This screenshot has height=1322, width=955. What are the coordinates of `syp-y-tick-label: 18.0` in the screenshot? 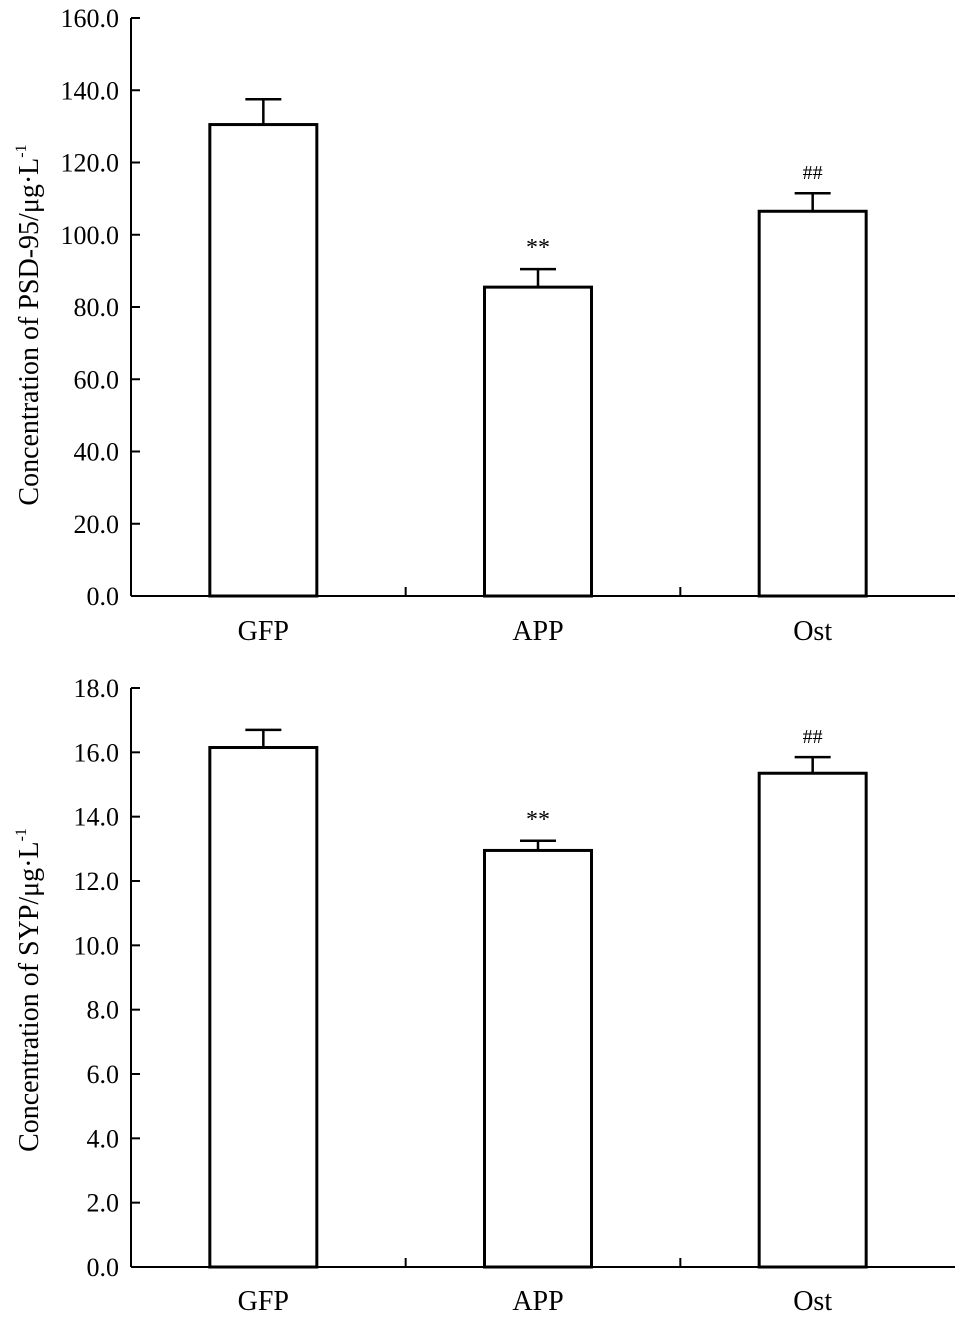 It's located at (97, 688).